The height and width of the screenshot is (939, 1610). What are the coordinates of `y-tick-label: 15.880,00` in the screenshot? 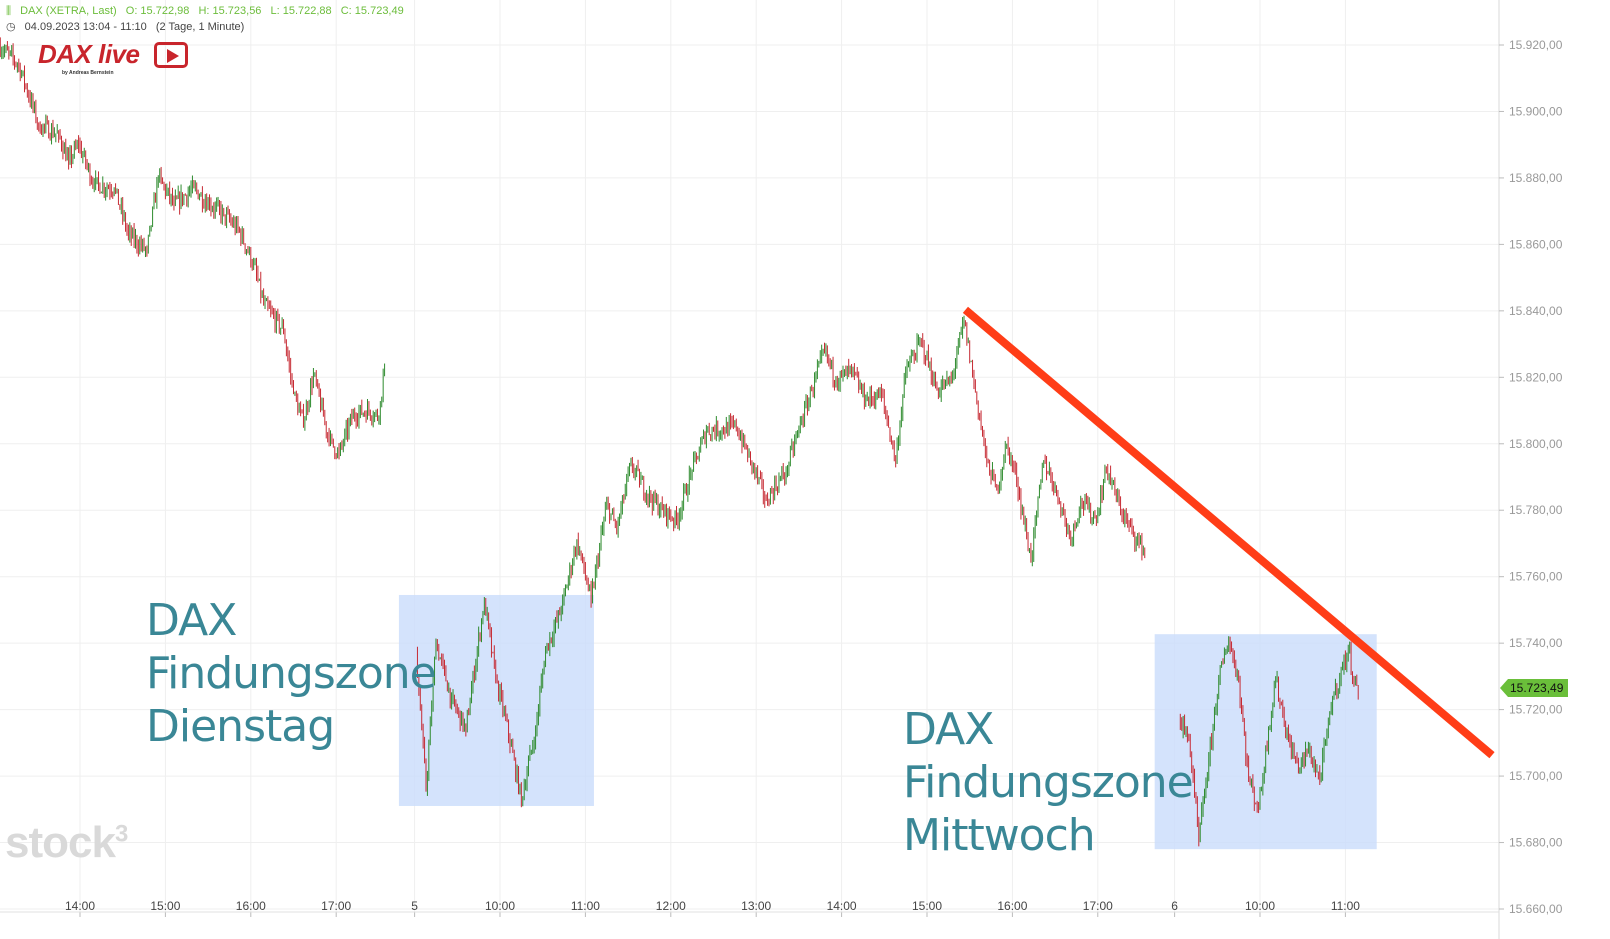 It's located at (1536, 178).